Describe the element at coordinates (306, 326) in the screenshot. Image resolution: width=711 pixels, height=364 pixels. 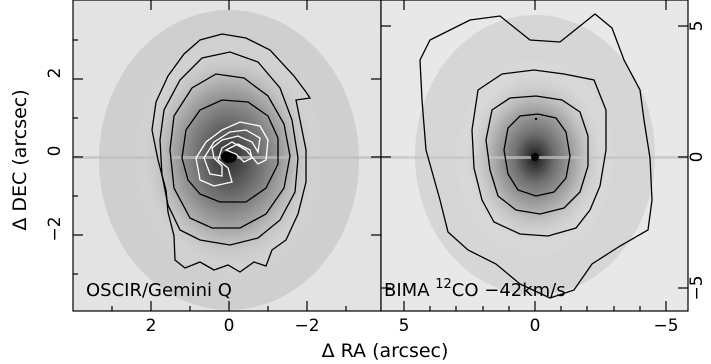
I see `left-x-tick-label: −2` at that location.